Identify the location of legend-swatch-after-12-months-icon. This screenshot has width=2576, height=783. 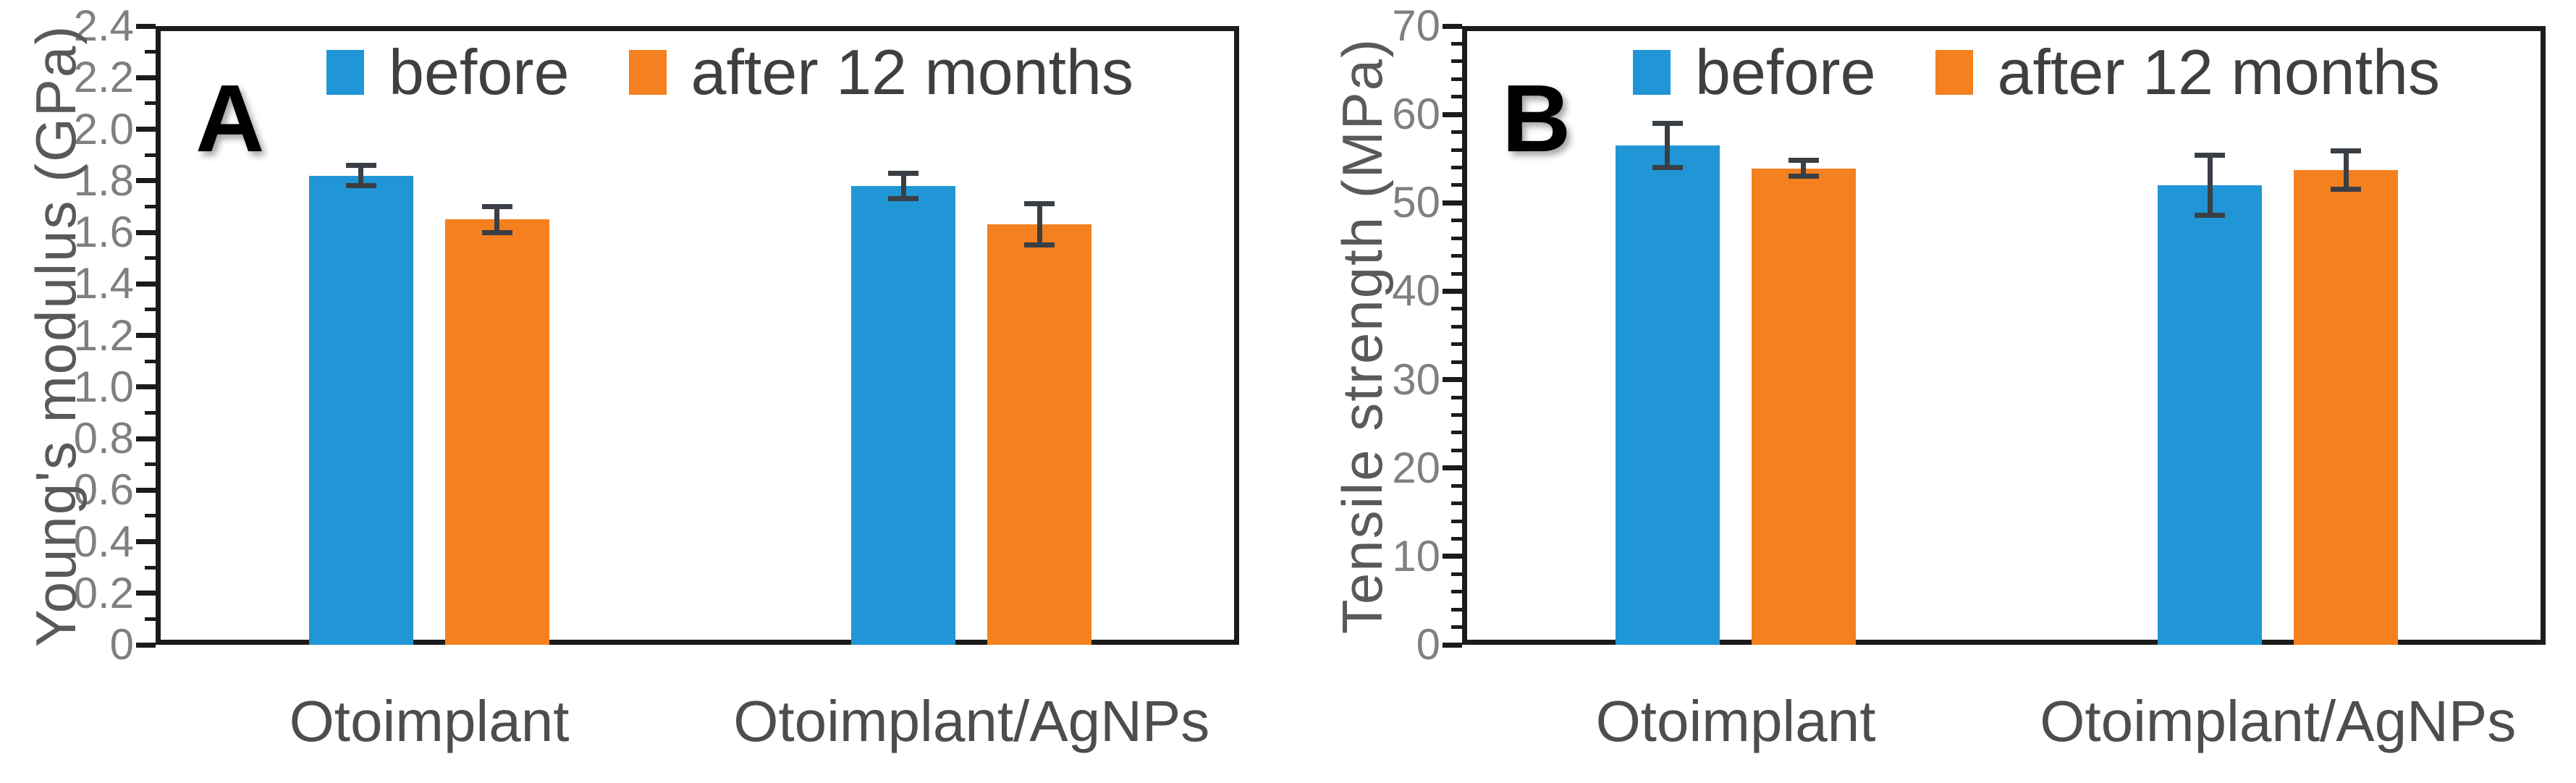
(1954, 72).